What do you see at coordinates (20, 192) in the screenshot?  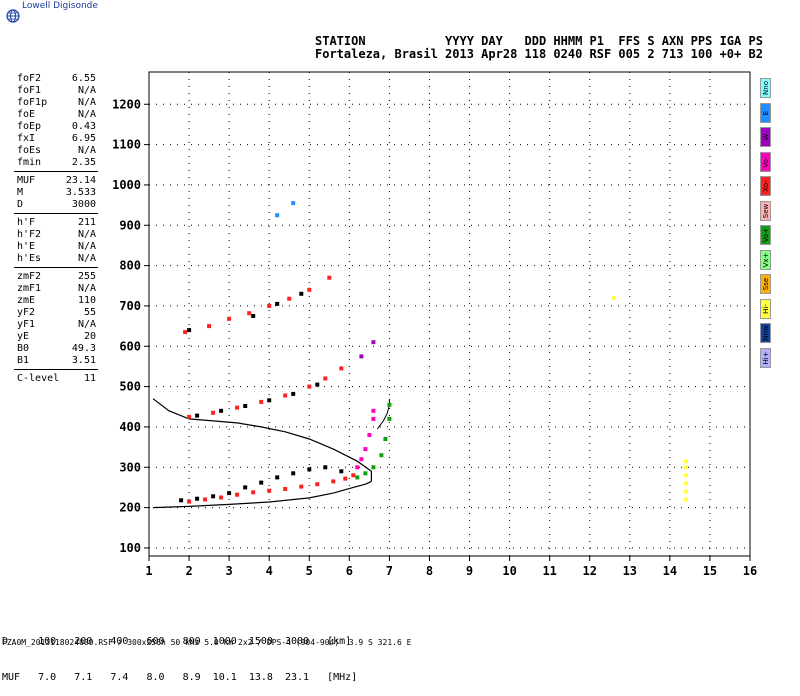 I see `param-name: M` at bounding box center [20, 192].